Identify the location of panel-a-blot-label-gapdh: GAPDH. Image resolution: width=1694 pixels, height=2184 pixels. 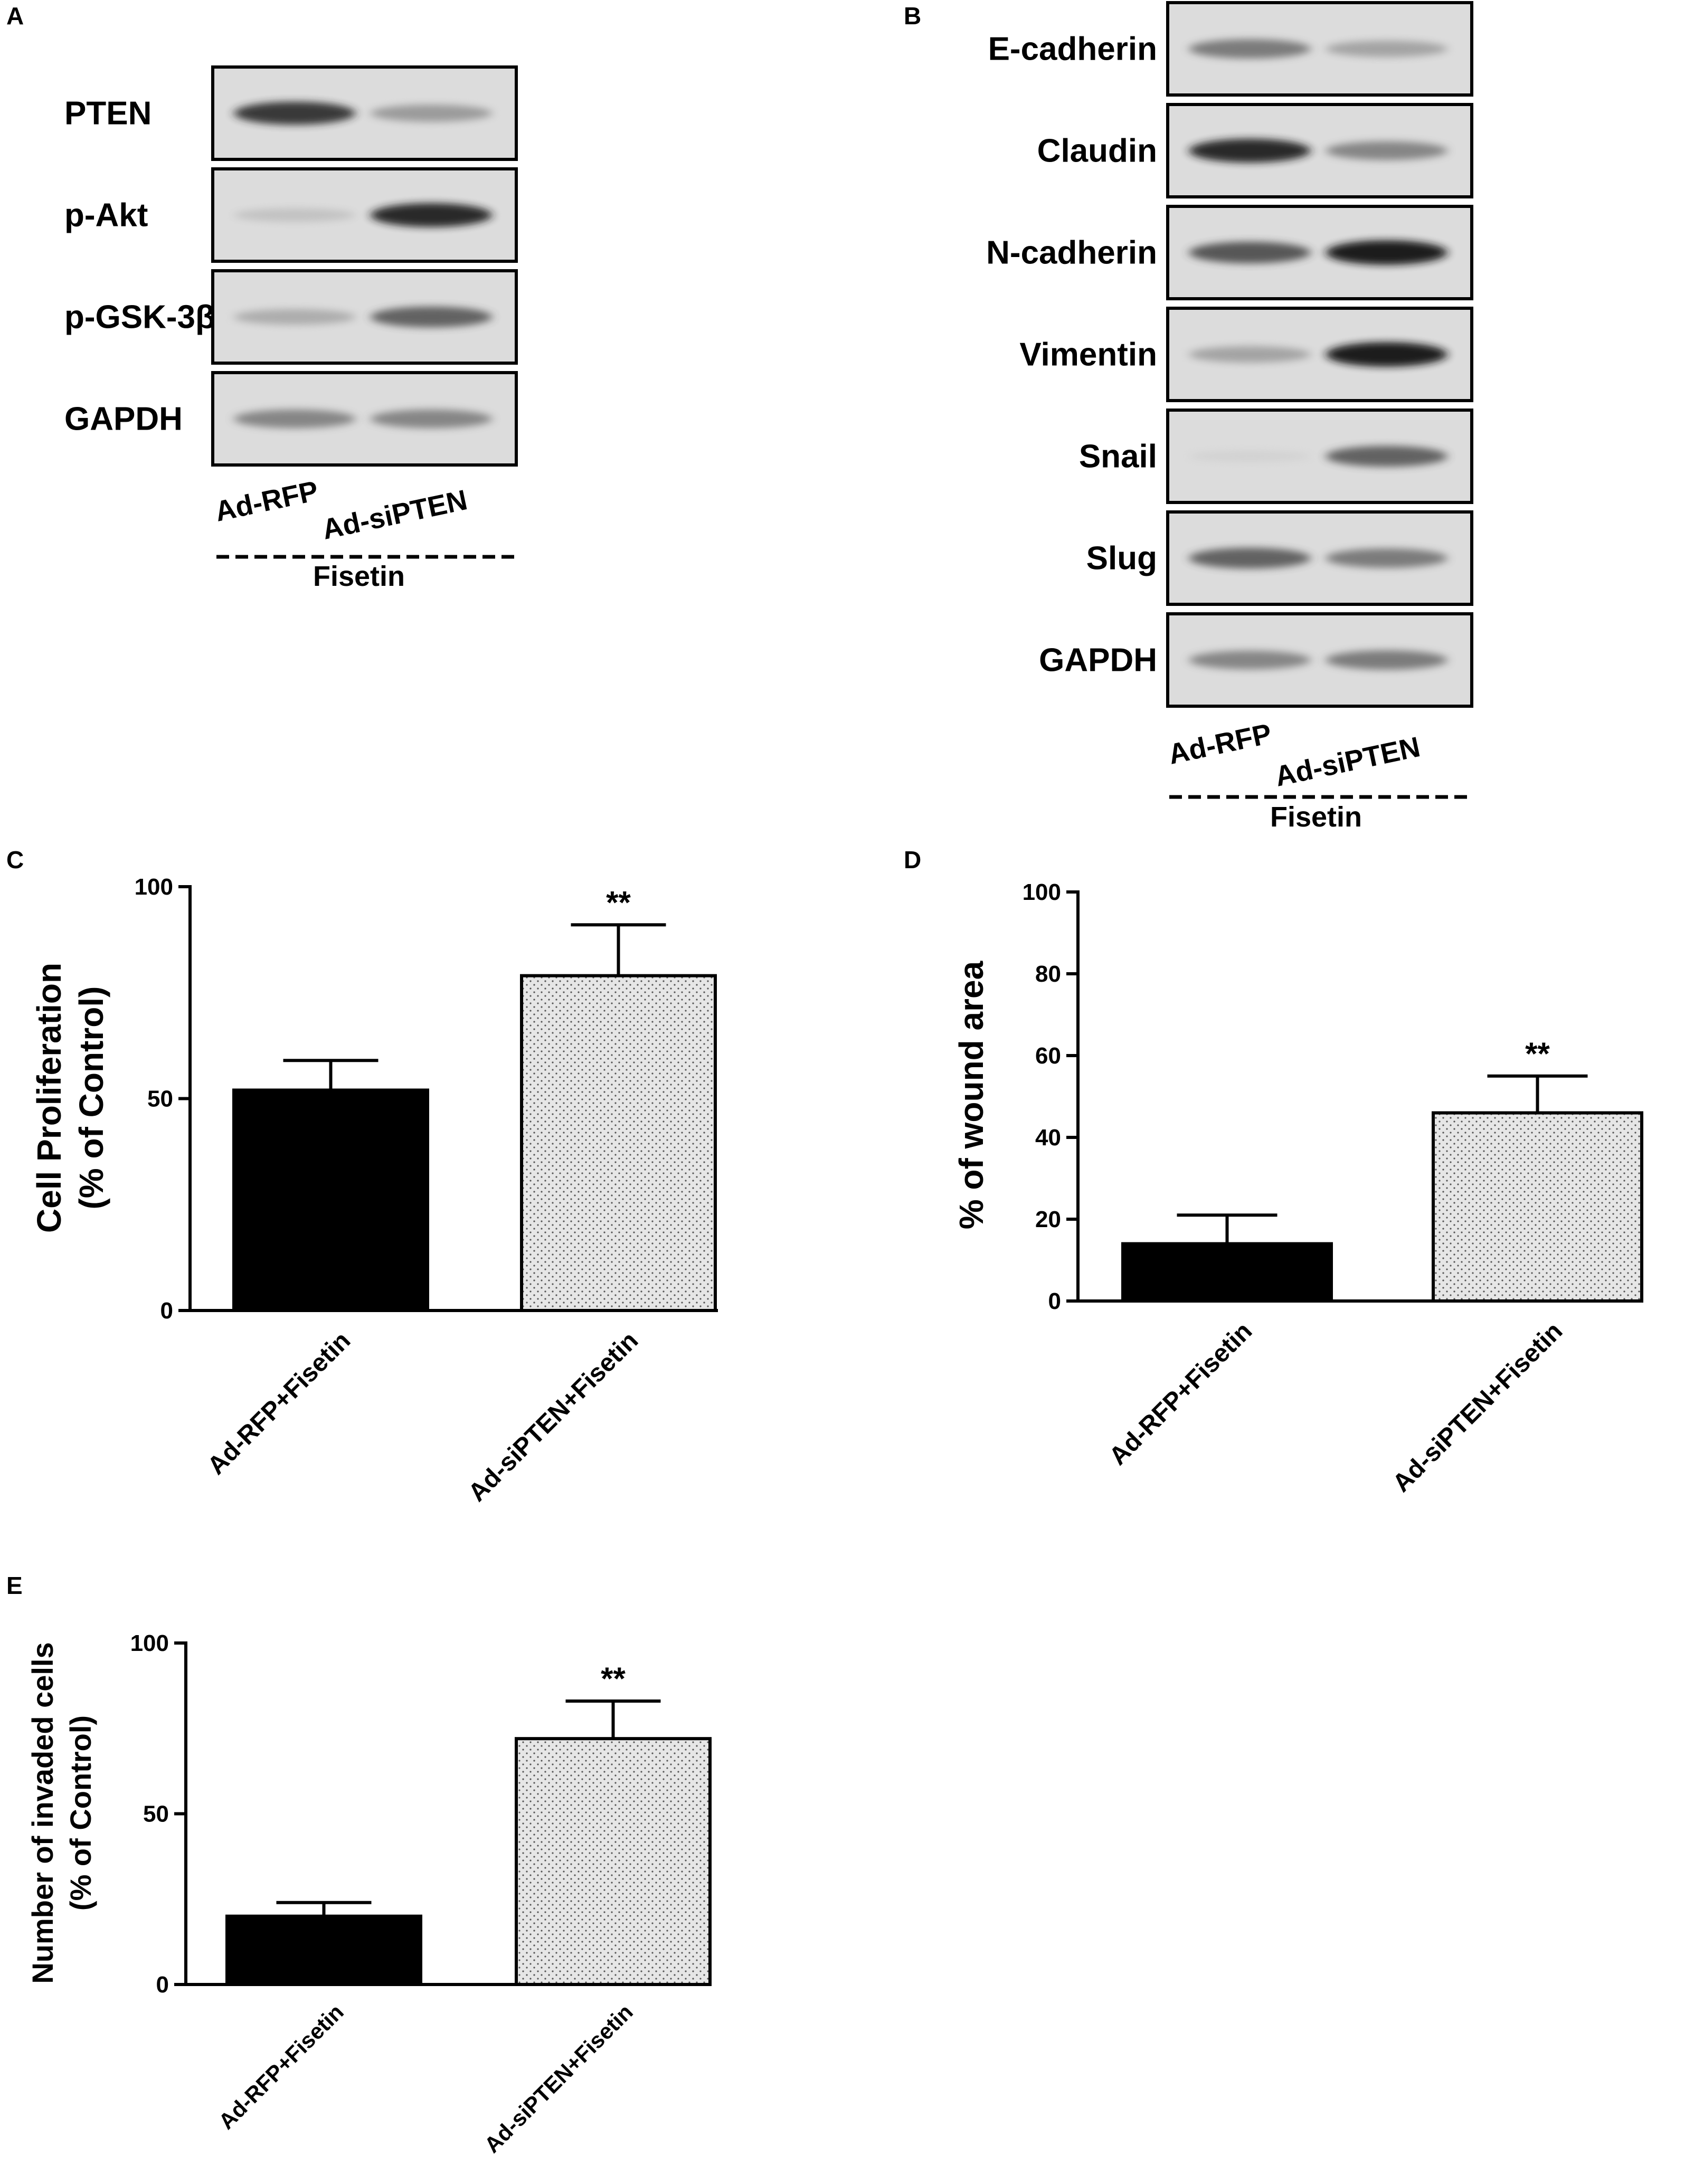
(123, 419).